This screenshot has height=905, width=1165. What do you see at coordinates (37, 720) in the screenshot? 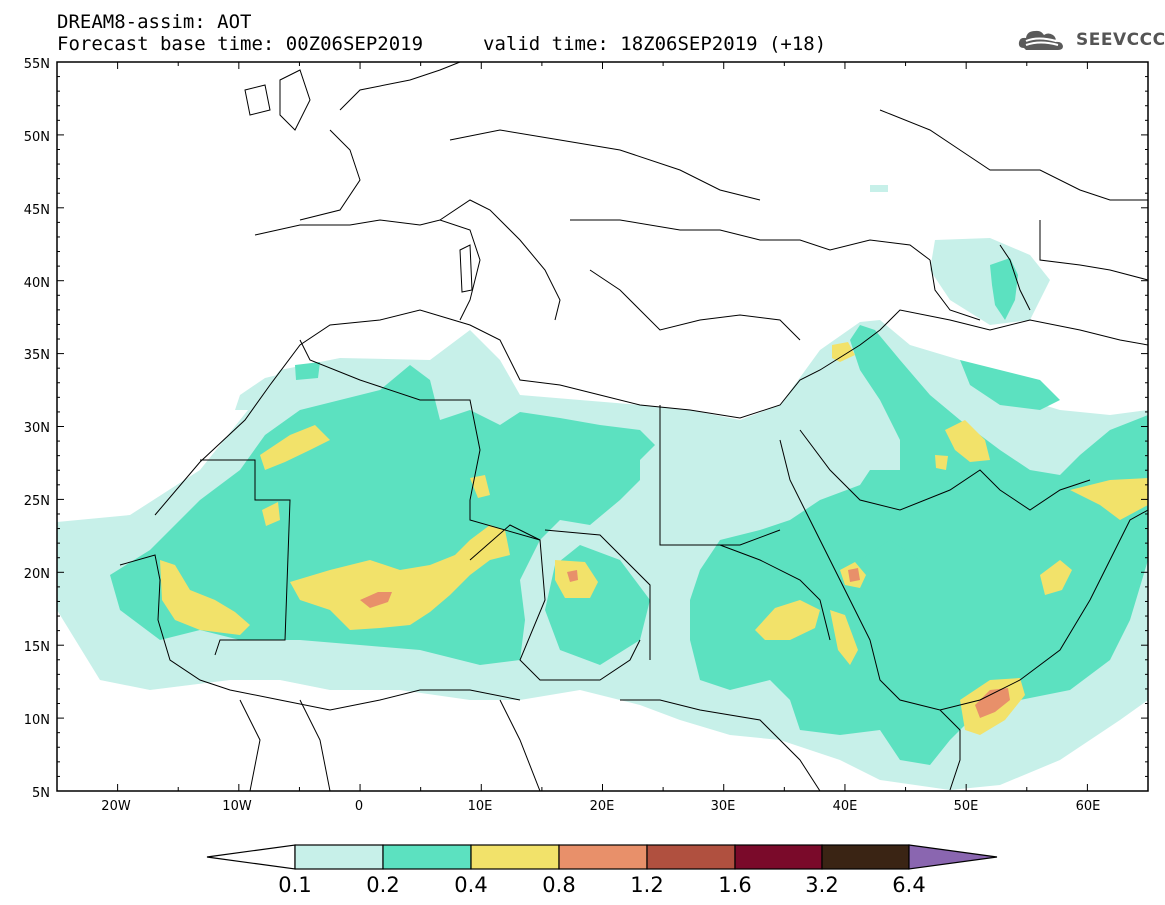
I see `lat-label: 10N` at bounding box center [37, 720].